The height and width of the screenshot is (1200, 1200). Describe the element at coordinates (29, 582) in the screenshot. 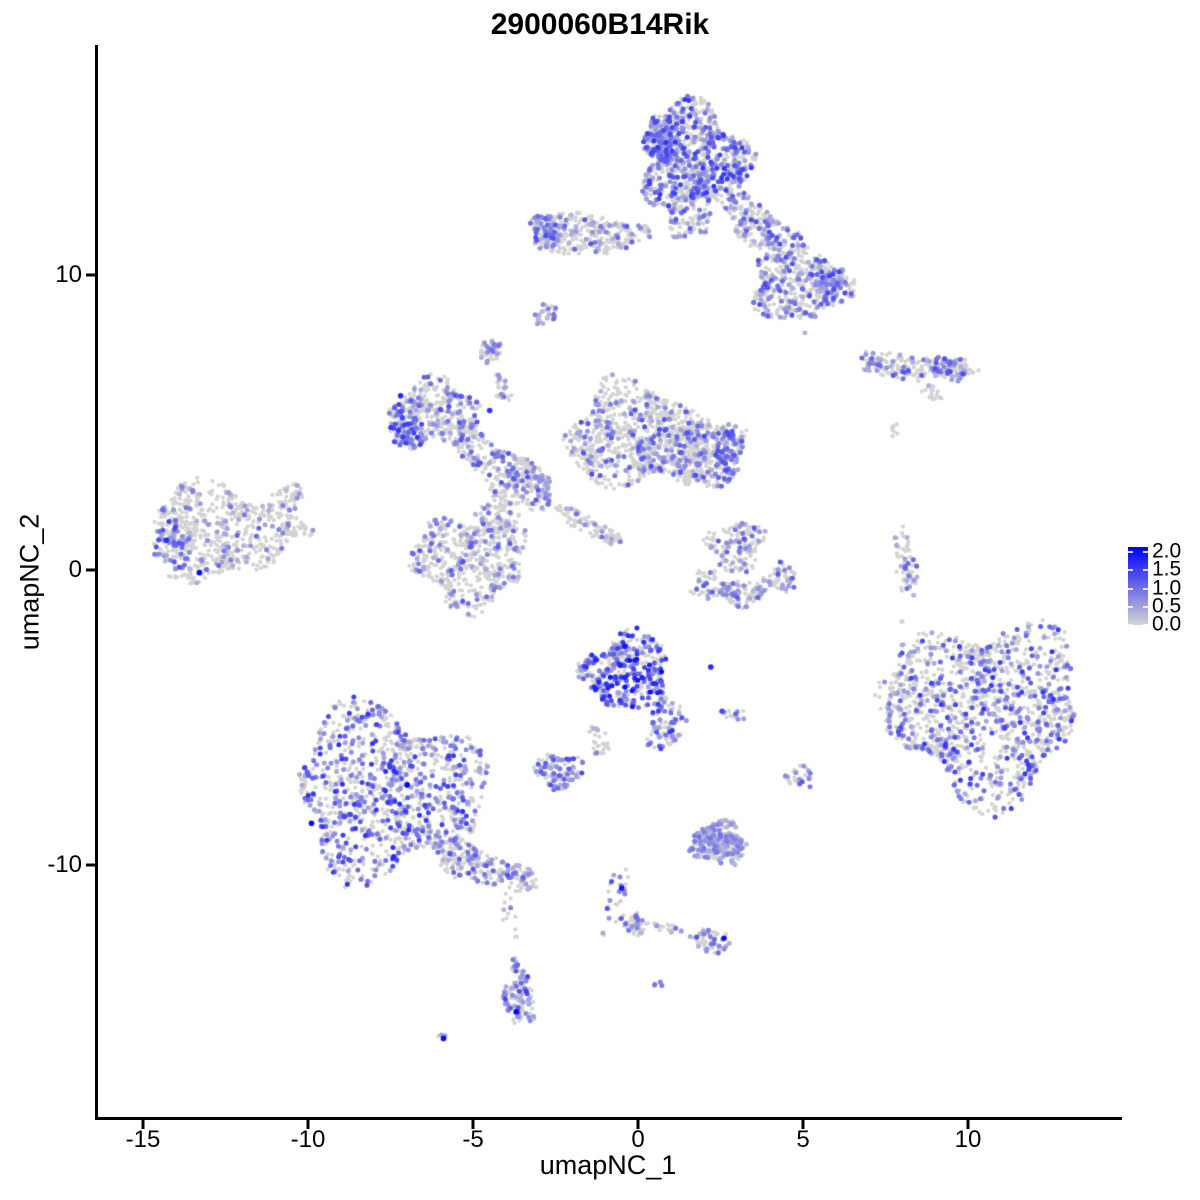

I see `y-axis-title: umapNC_2` at that location.